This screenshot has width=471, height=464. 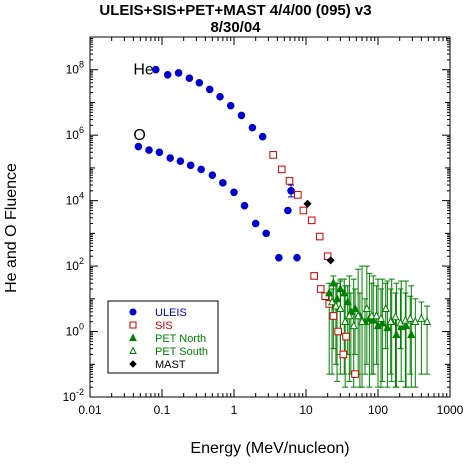 I want to click on legend-marker-sis, so click(x=133, y=325).